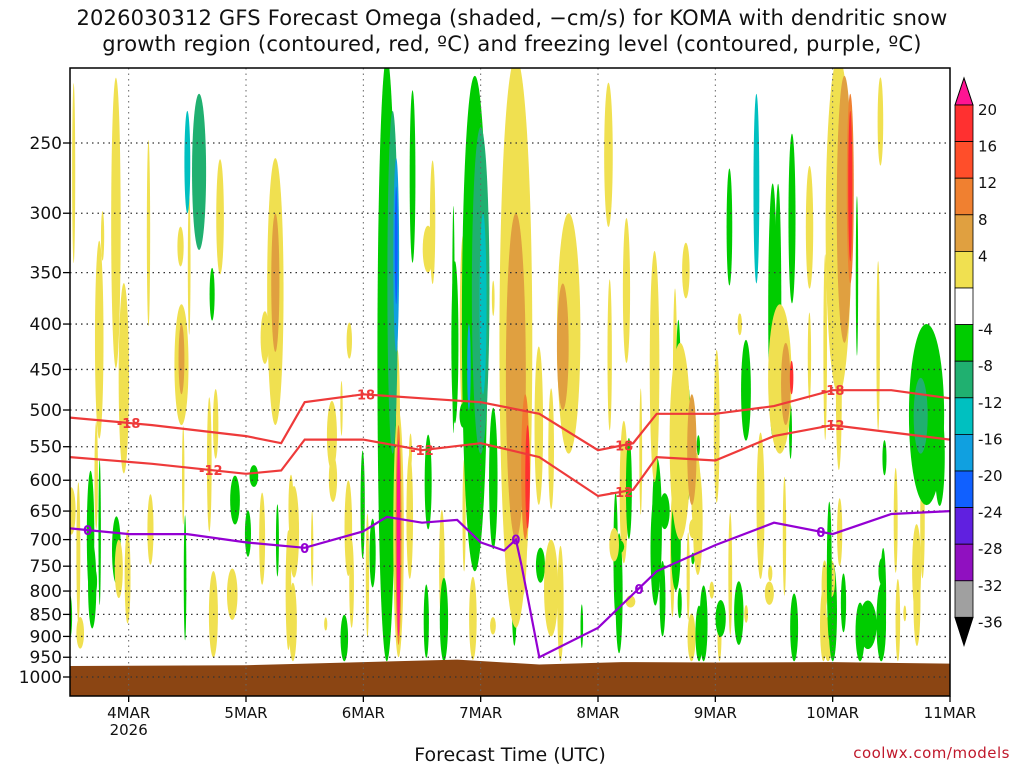 Image resolution: width=1024 pixels, height=768 pixels. What do you see at coordinates (950, 713) in the screenshot?
I see `x-tick-label: 11MAR` at bounding box center [950, 713].